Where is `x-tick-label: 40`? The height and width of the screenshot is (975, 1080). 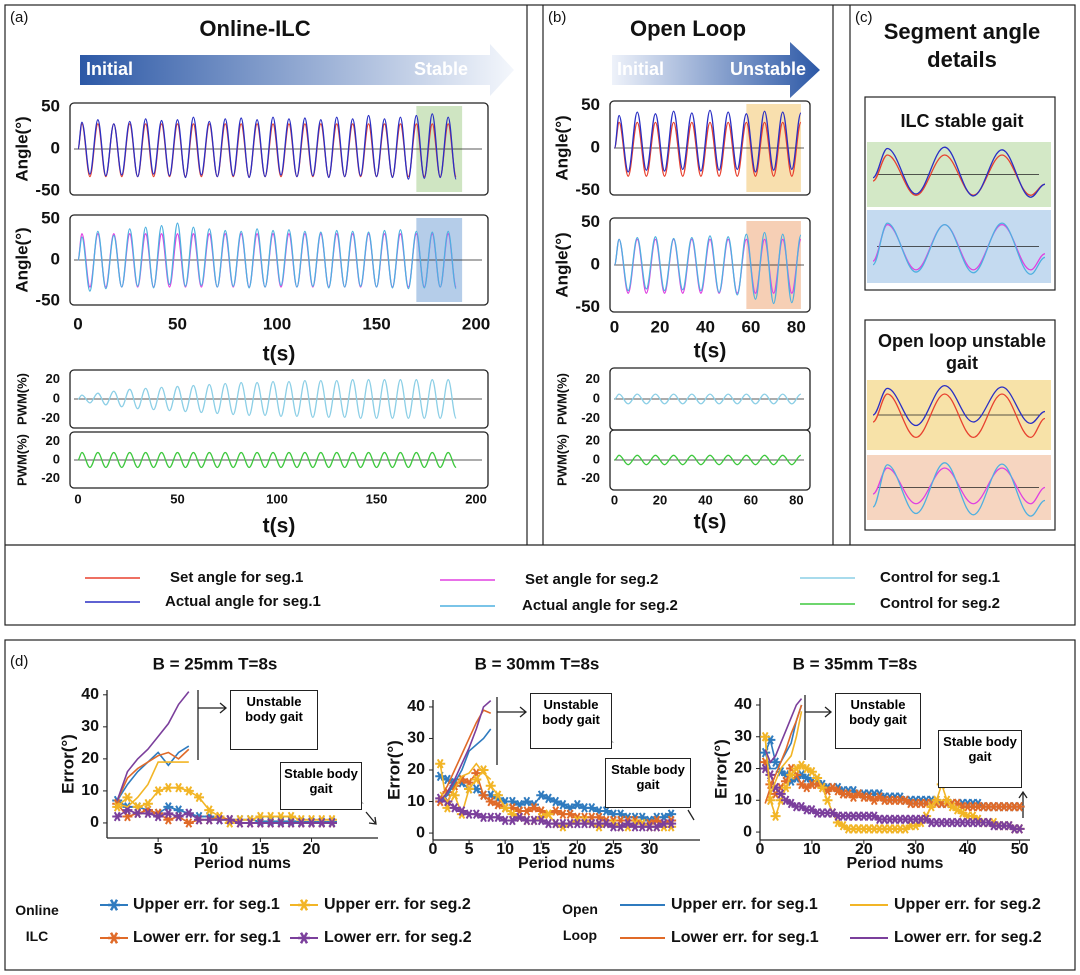 x-tick-label: 40 is located at coordinates (968, 849).